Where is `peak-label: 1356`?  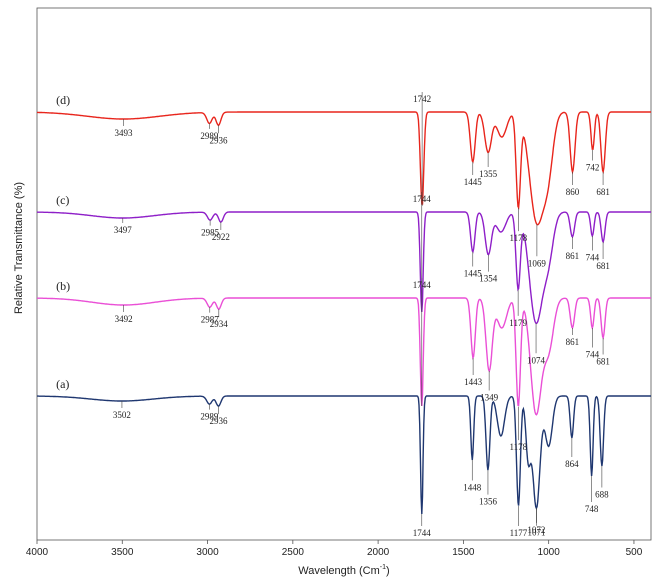 peak-label: 1356 is located at coordinates (488, 502).